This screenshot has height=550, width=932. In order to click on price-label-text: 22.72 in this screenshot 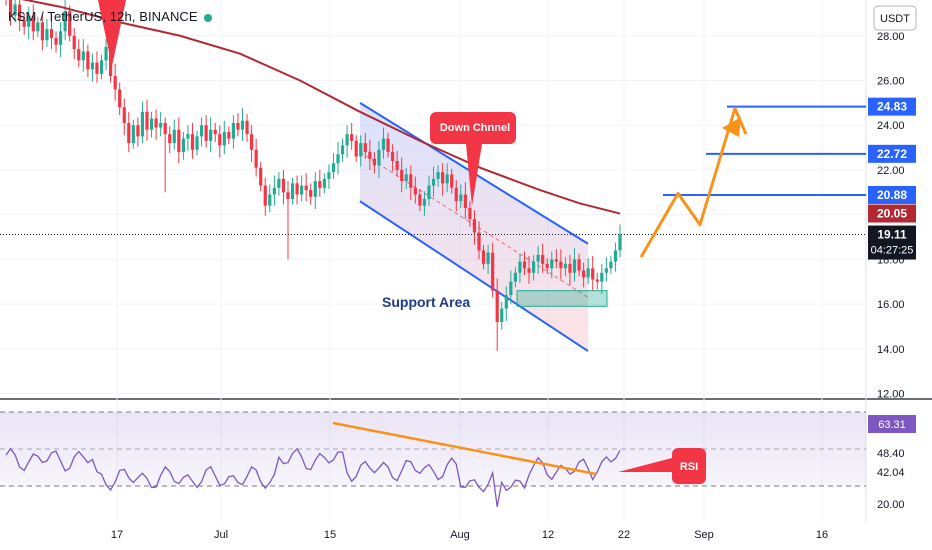, I will do `click(892, 154)`.